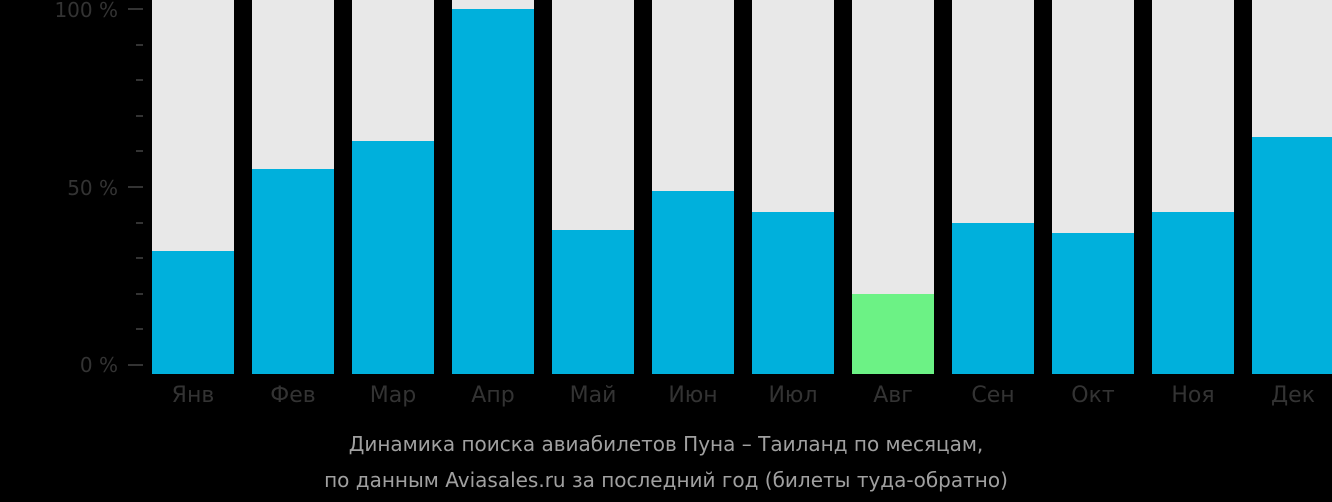 The image size is (1332, 502). What do you see at coordinates (98, 365) in the screenshot?
I see `y-label-0: 0 %` at bounding box center [98, 365].